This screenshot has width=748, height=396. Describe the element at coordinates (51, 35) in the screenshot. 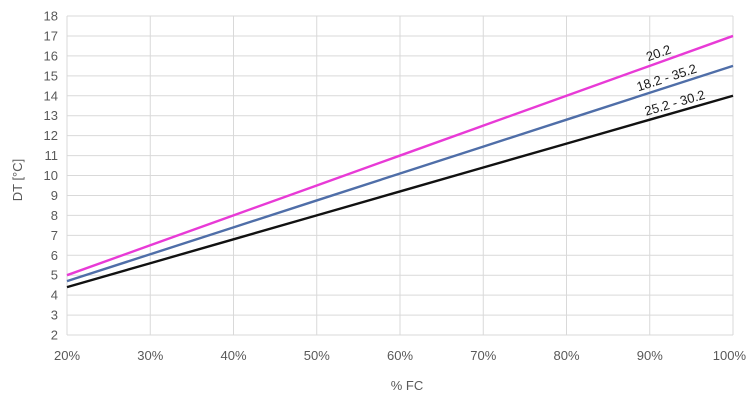

I see `y-tick-label: 17` at that location.